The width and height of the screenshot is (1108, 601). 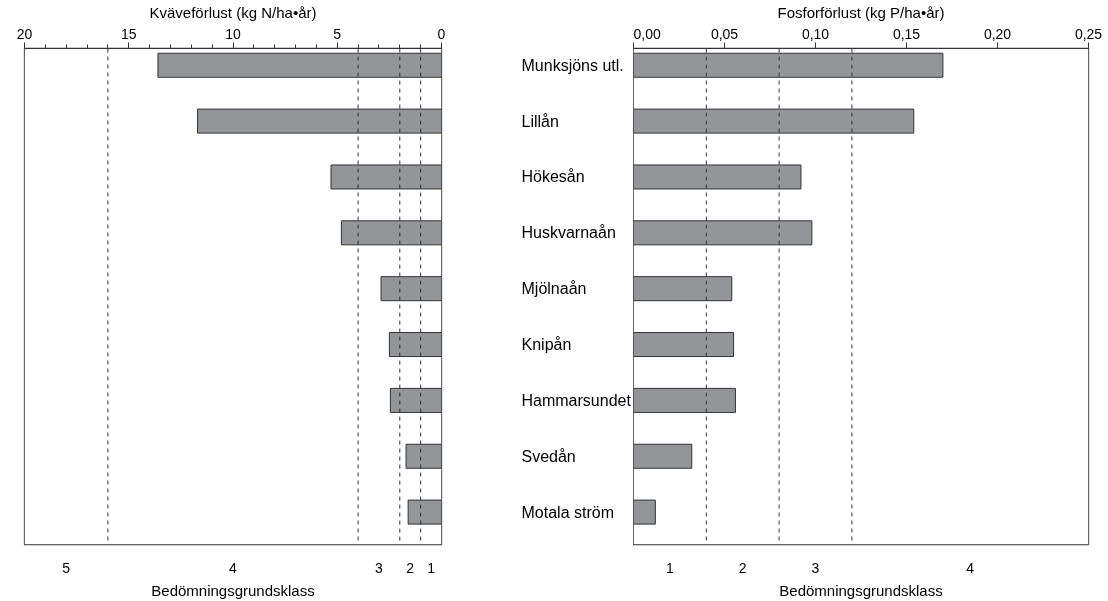 I want to click on x-axis-title: Kväveförlust (kg N/ha•år), so click(x=233, y=12).